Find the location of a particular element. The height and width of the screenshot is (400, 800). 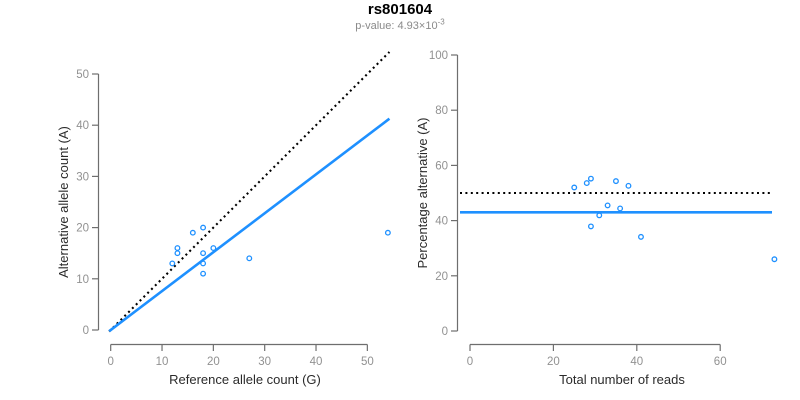

x-tick-label: 60 is located at coordinates (720, 362).